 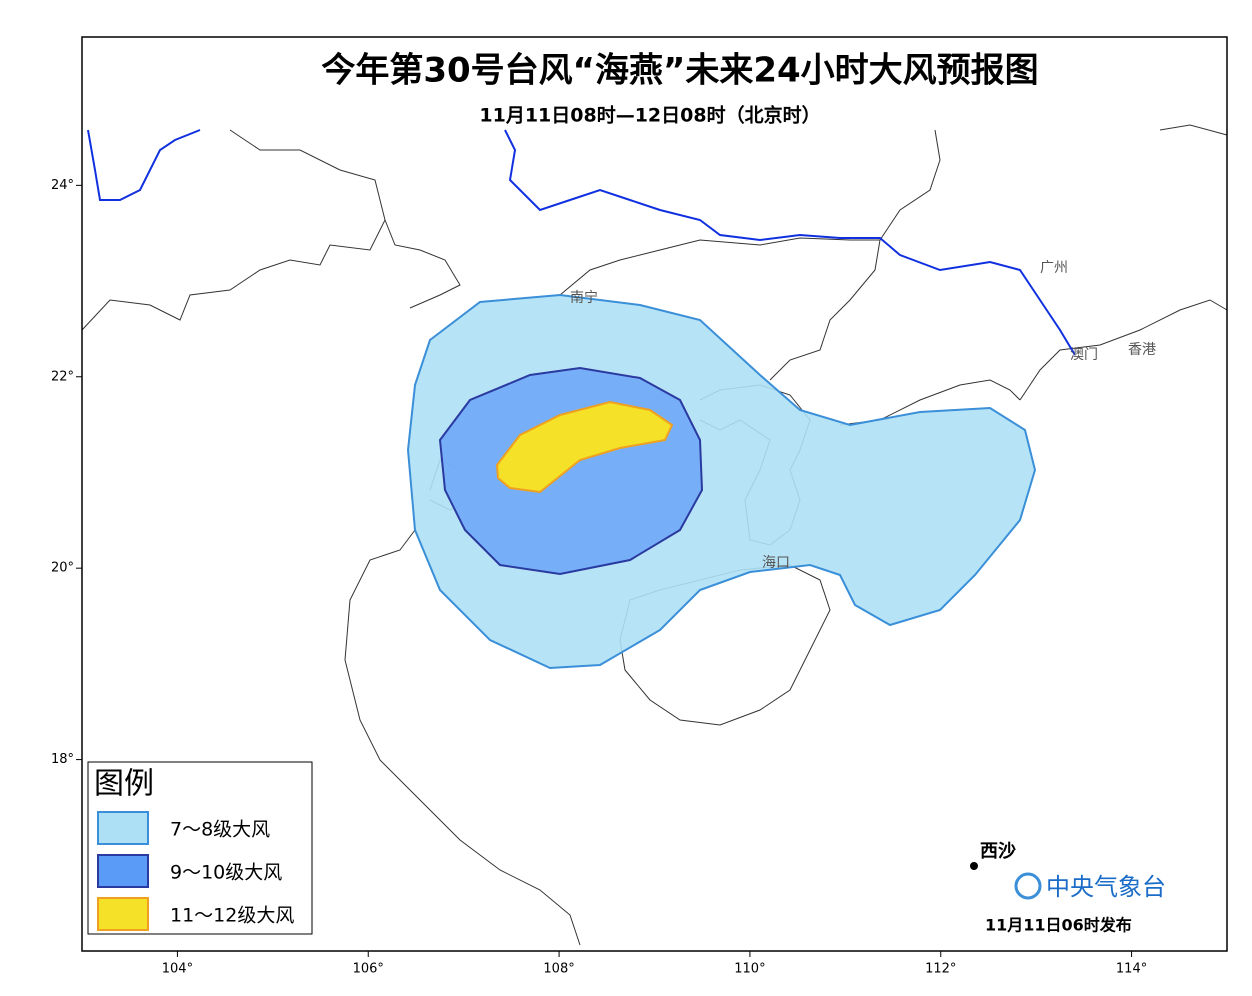 I want to click on x-tick-label: 112°, so click(x=940, y=969).